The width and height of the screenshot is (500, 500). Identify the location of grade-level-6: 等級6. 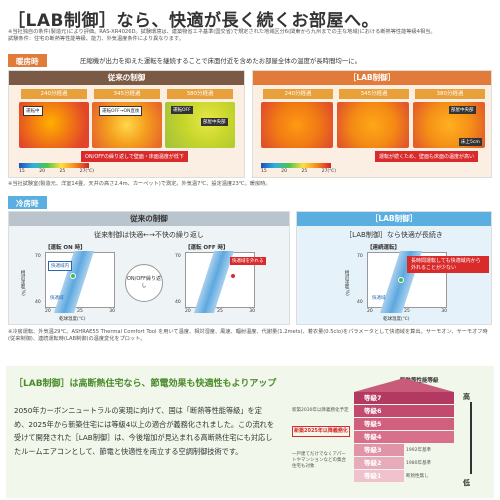
(404, 411).